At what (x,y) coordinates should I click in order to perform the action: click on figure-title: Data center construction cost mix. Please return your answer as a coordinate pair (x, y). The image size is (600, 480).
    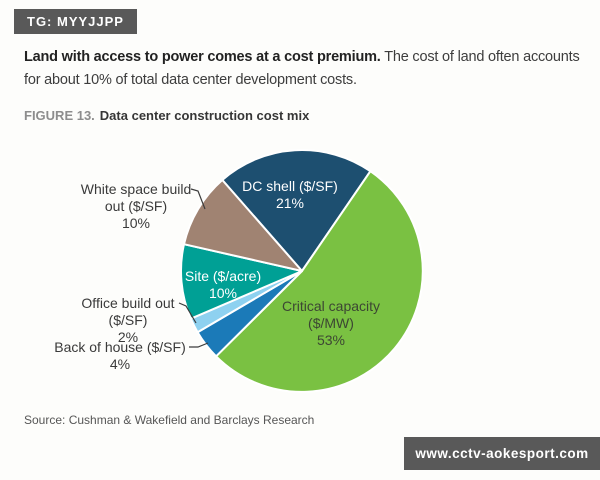
    Looking at the image, I should click on (204, 115).